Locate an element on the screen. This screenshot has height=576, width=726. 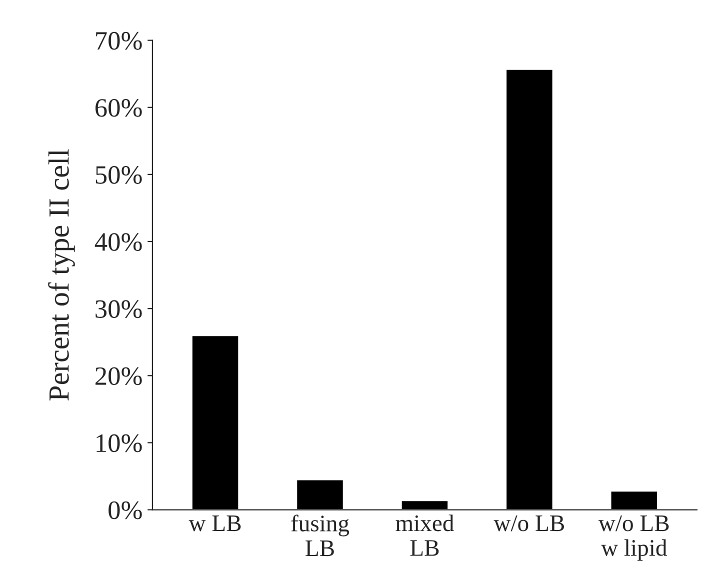
x-tick-label: w/o LB is located at coordinates (529, 523).